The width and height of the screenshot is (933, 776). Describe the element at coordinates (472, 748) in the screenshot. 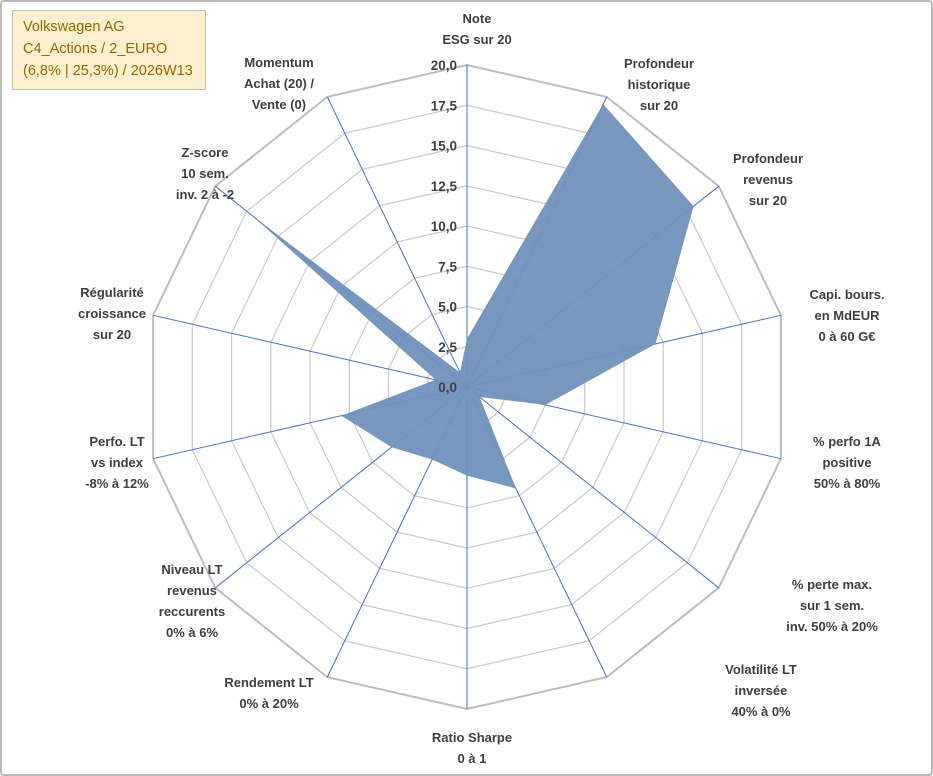

I see `axis-label-7: Ratio Sharpe 0 à 1` at that location.